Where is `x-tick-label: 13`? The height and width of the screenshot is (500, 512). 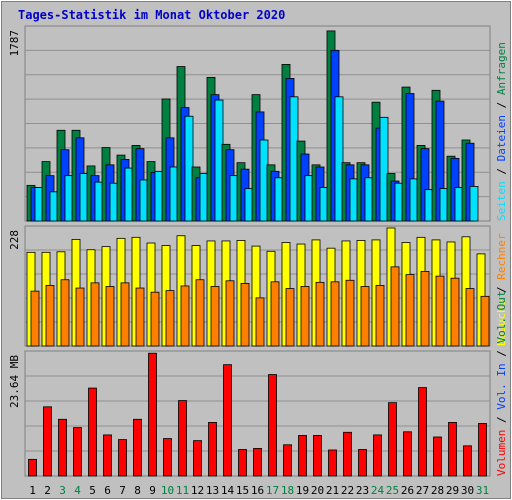 x-tick-label: 13 is located at coordinates (212, 490).